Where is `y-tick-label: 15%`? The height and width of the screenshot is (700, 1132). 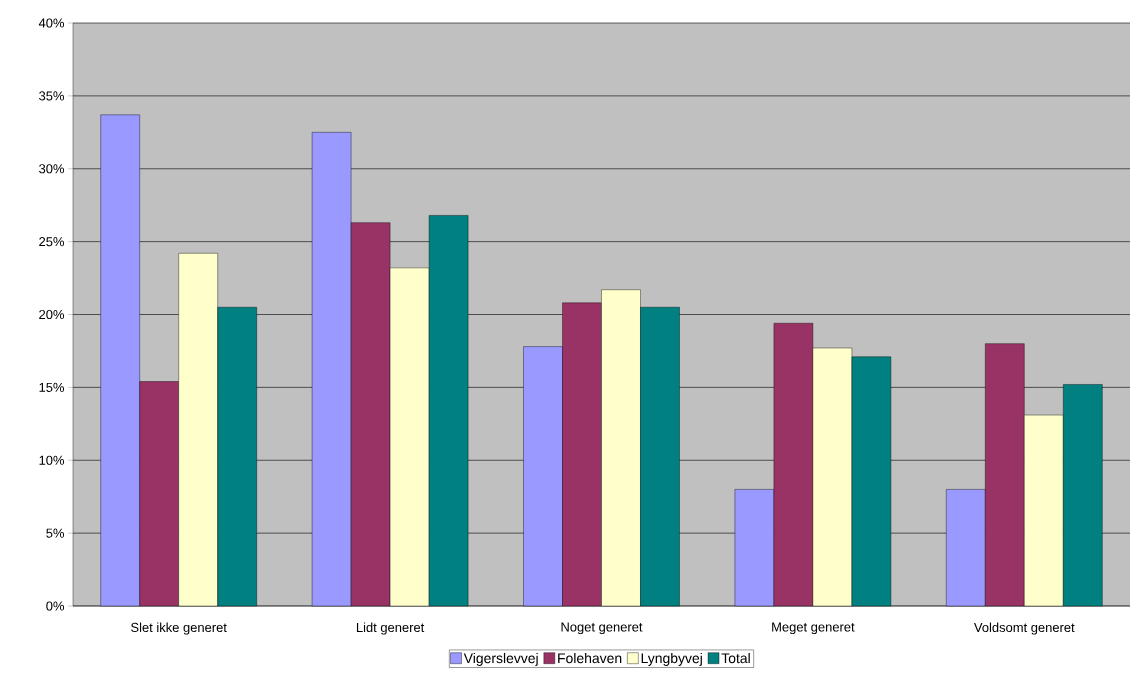 y-tick-label: 15% is located at coordinates (52, 387).